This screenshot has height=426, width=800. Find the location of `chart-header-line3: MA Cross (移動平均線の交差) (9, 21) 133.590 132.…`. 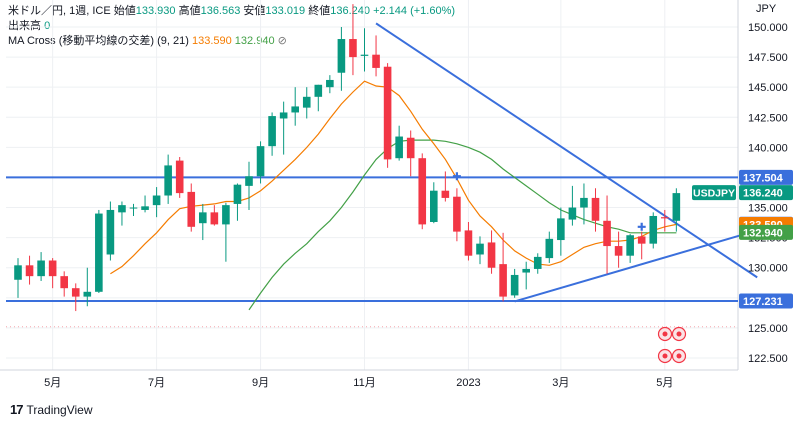

chart-header-line3: MA Cross (移動平均線の交差) (9, 21) 133.590 132.… is located at coordinates (147, 40).